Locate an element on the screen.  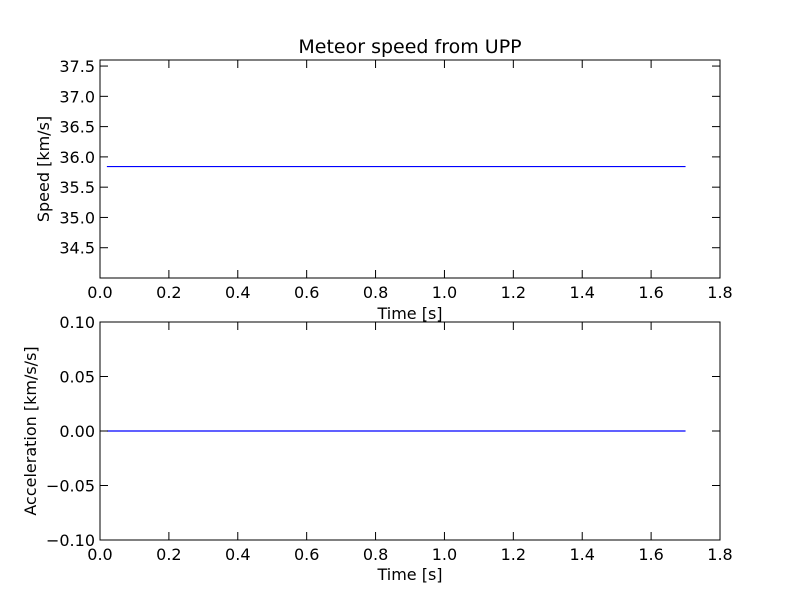
speed-x-axis-label: Time [s] is located at coordinates (409, 313).